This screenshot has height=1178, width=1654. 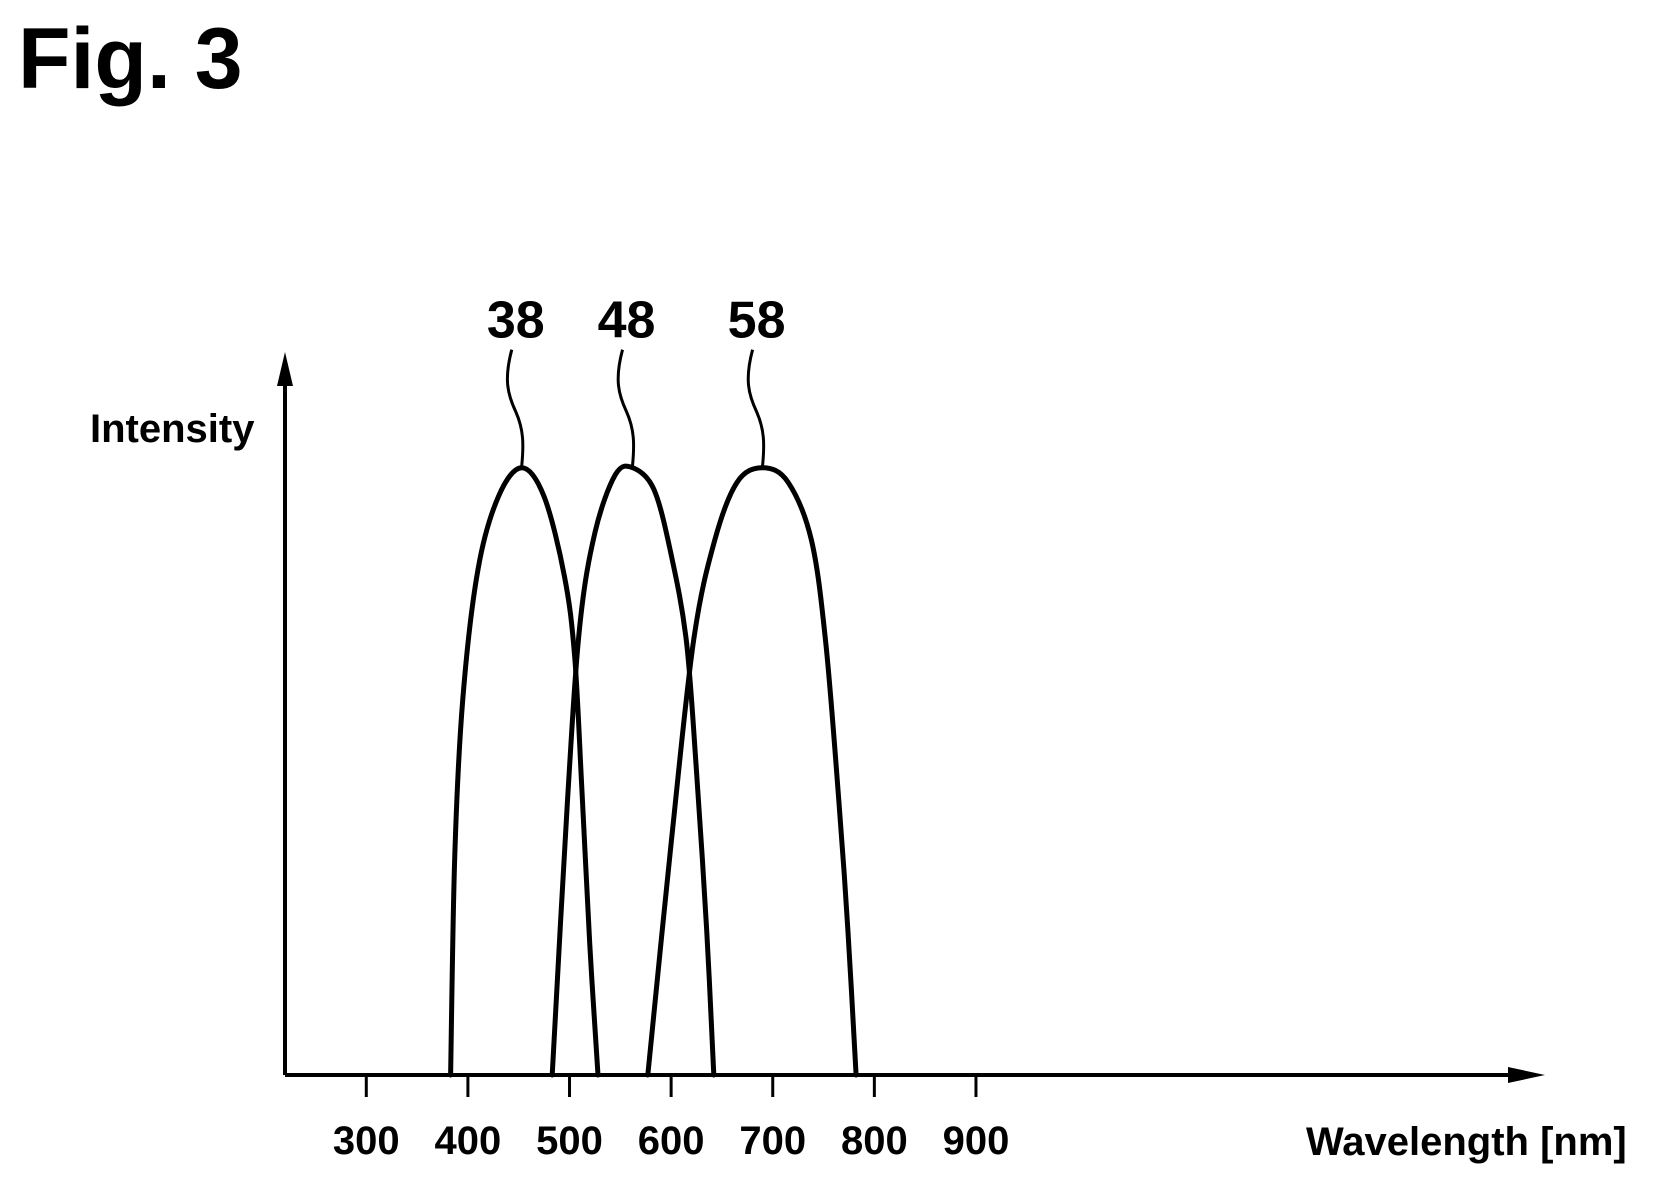 What do you see at coordinates (172, 429) in the screenshot?
I see `y-axis-label: Intensity` at bounding box center [172, 429].